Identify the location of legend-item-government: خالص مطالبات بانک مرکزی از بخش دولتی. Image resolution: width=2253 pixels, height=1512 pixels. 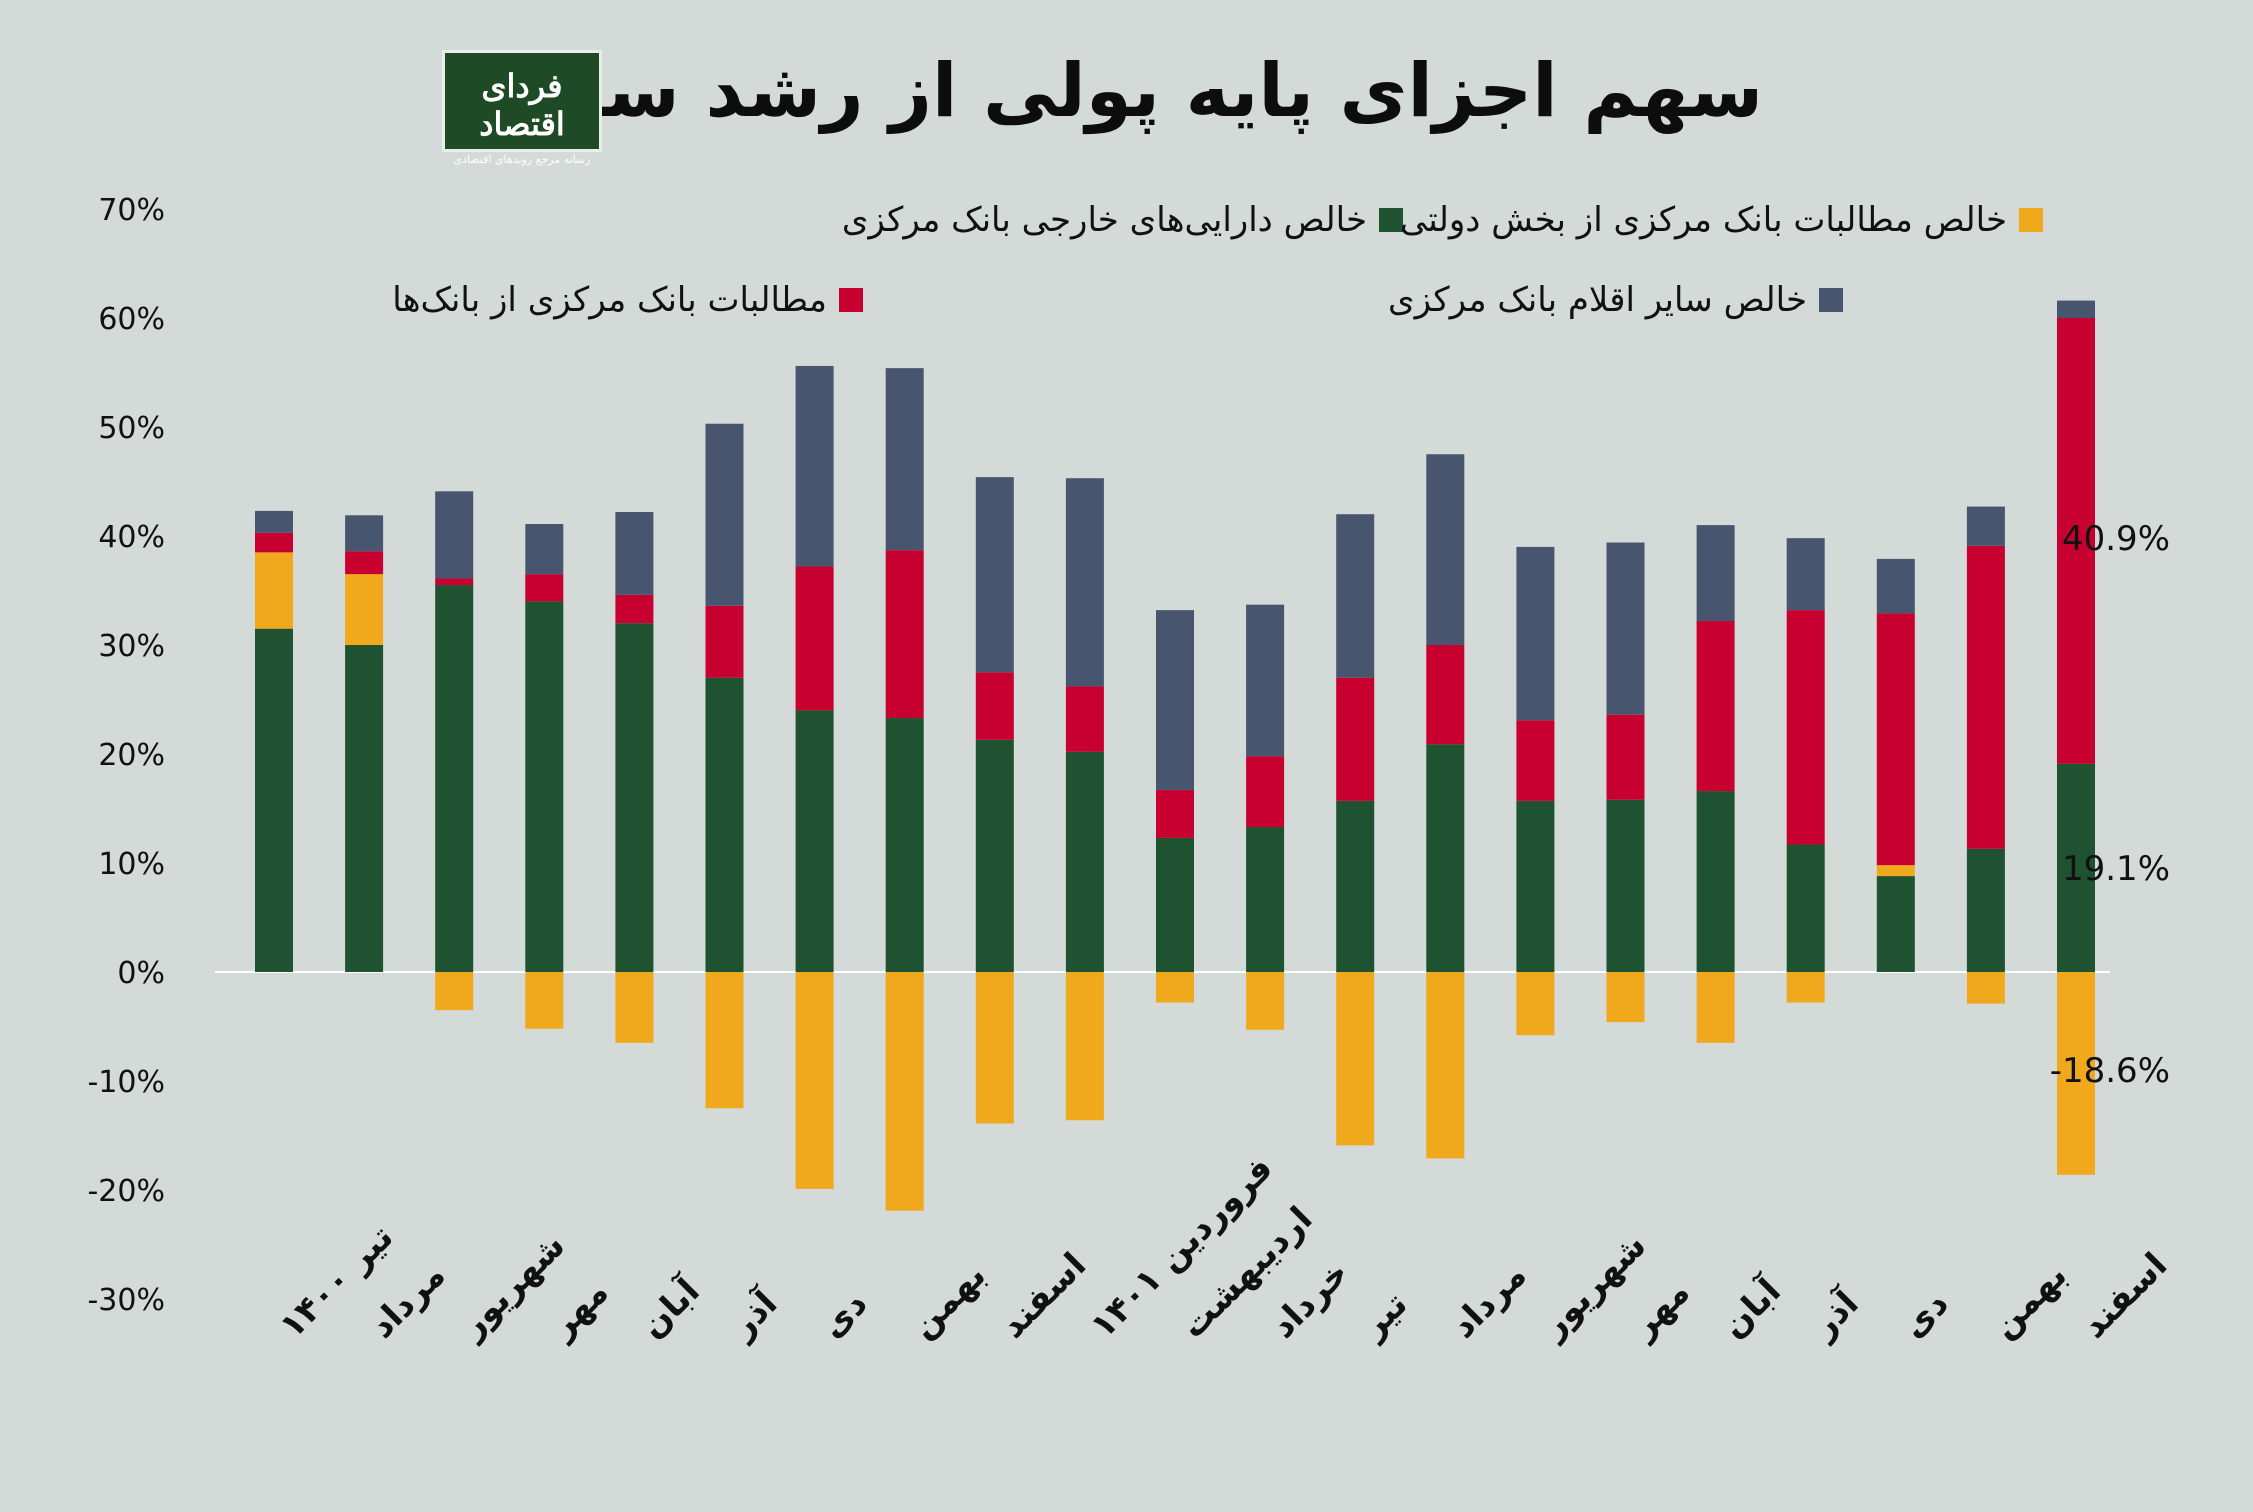
(1721, 220).